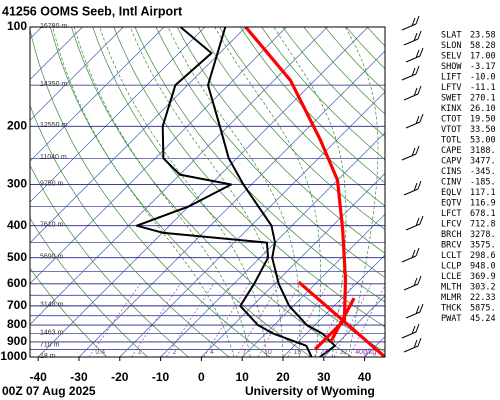 The width and height of the screenshot is (500, 400). What do you see at coordinates (451, 214) in the screenshot?
I see `index-name: LFCT` at bounding box center [451, 214].